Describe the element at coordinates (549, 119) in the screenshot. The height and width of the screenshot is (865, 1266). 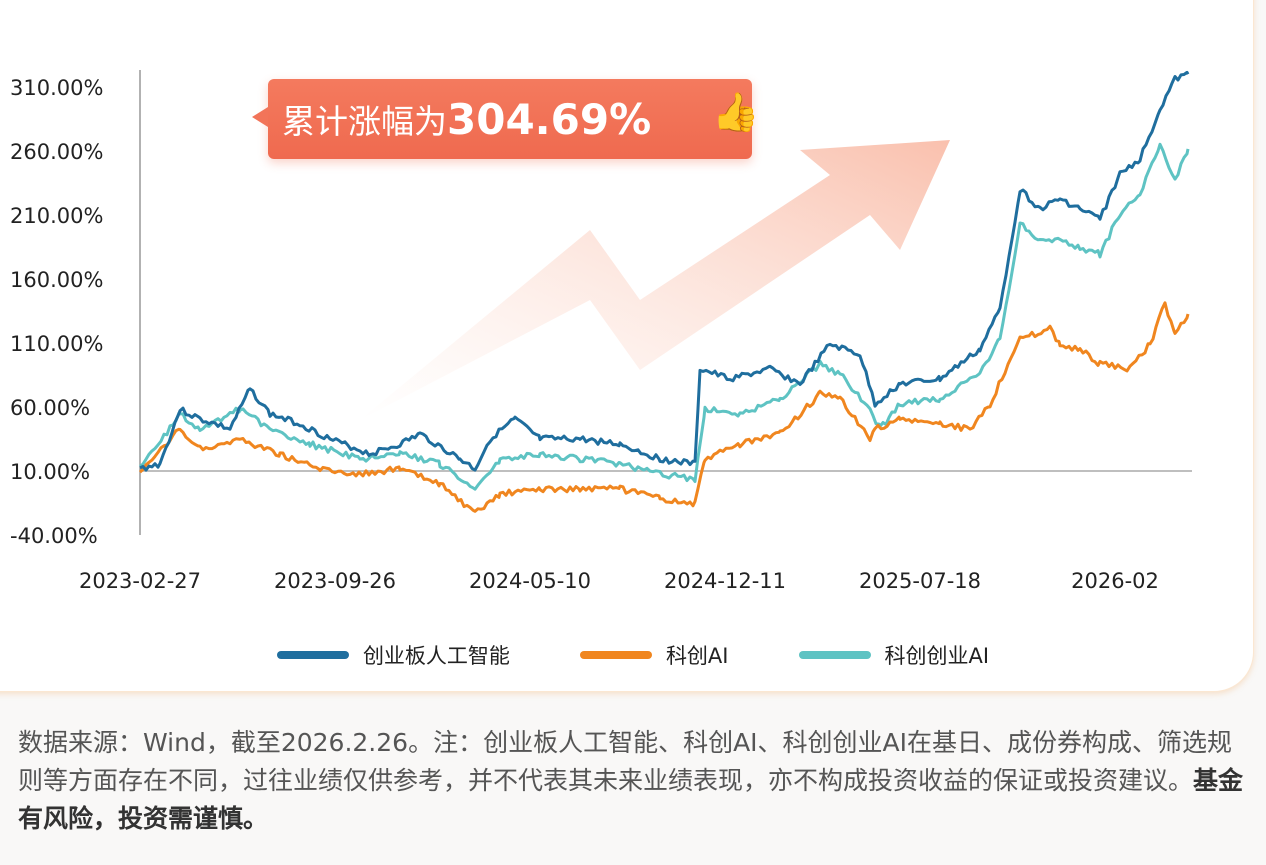
I see `callout-value: 304.69%` at that location.